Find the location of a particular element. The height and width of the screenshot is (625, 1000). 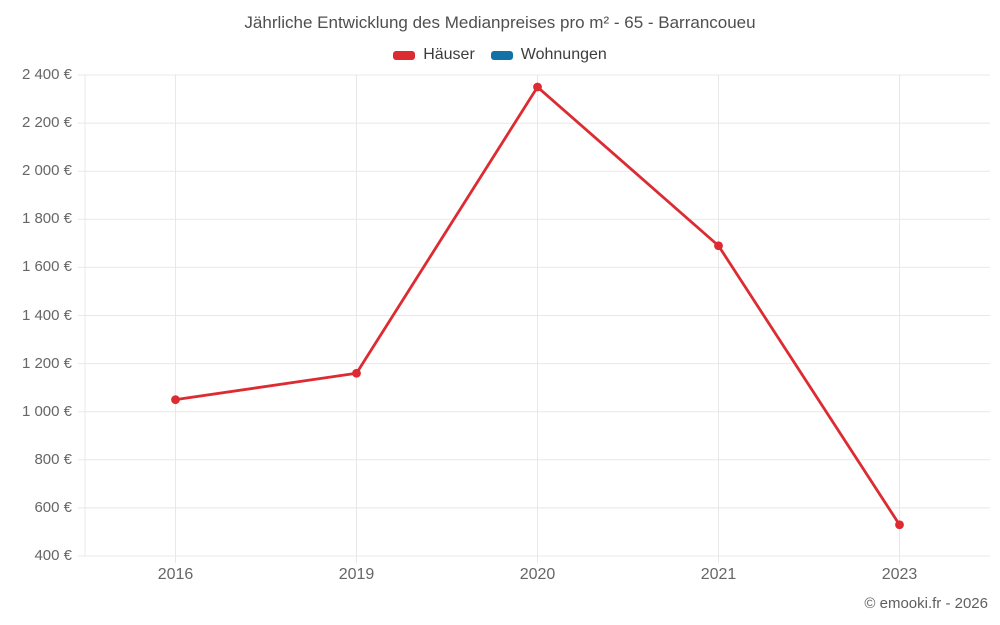

y-tick-label: 1 600 € is located at coordinates (46, 267).